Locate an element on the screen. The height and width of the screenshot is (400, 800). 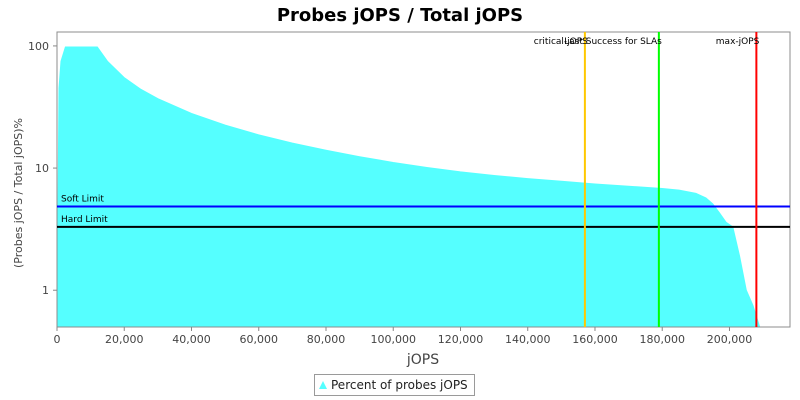
x-tick-label-10: 200,000 is located at coordinates (730, 339).